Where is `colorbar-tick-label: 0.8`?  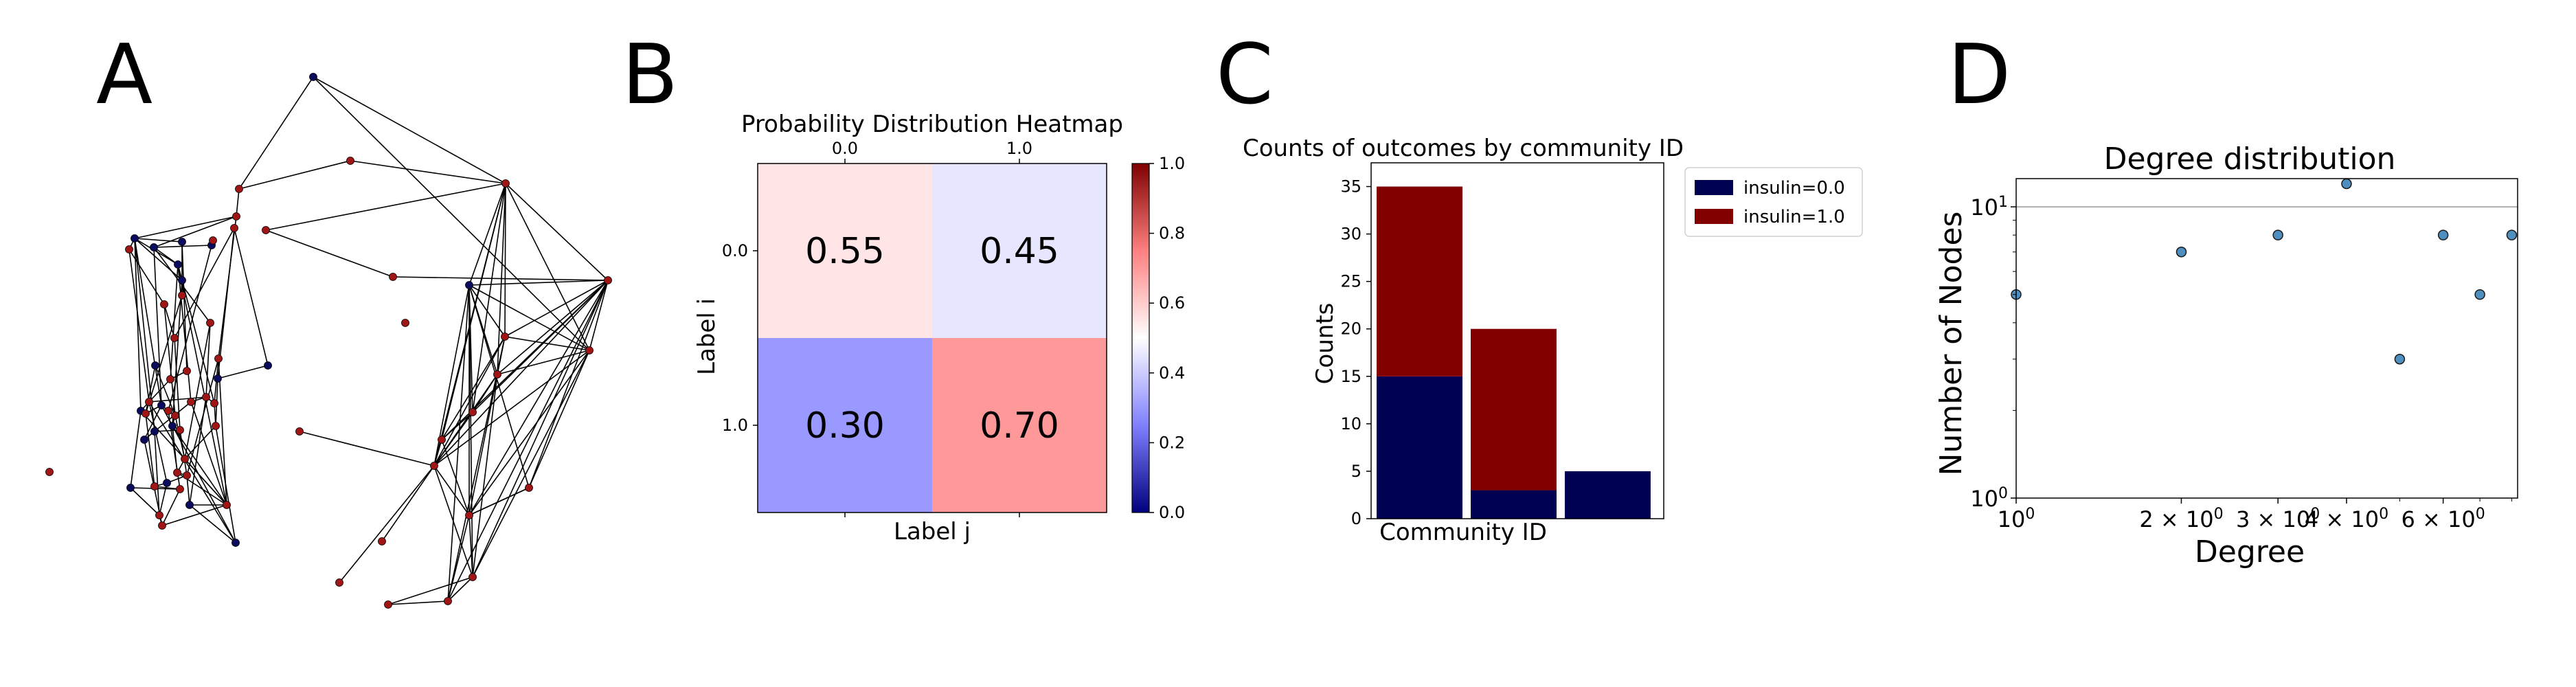
colorbar-tick-label: 0.8 is located at coordinates (1172, 233).